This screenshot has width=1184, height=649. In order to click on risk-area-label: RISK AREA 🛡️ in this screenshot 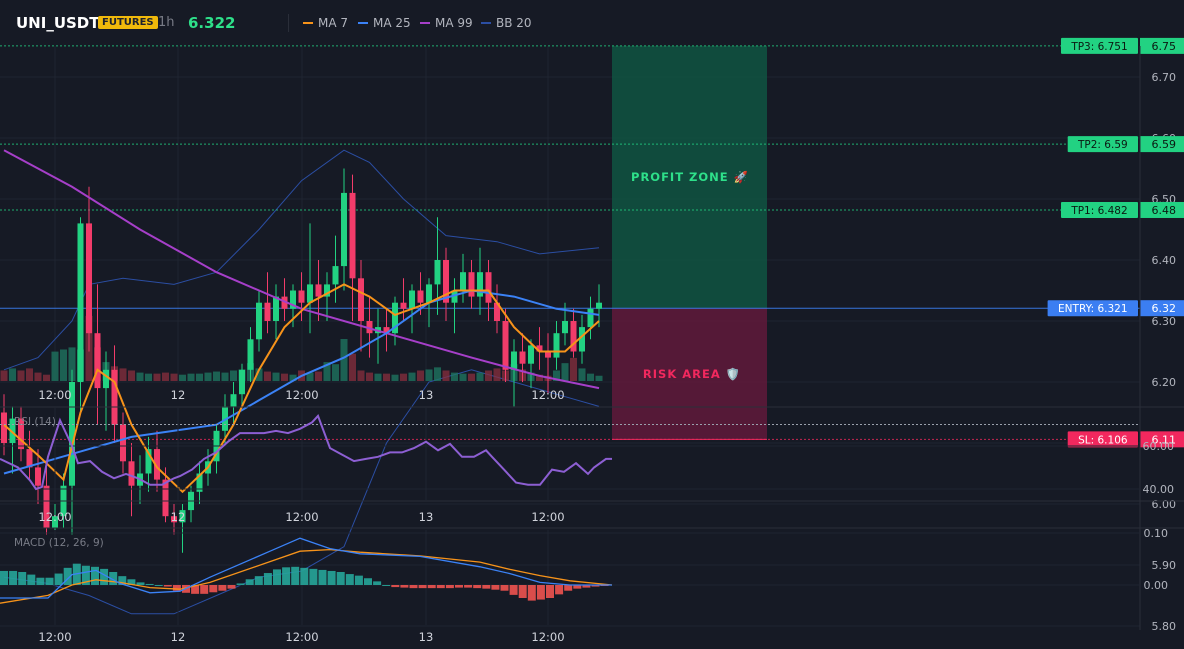, I will do `click(692, 374)`.